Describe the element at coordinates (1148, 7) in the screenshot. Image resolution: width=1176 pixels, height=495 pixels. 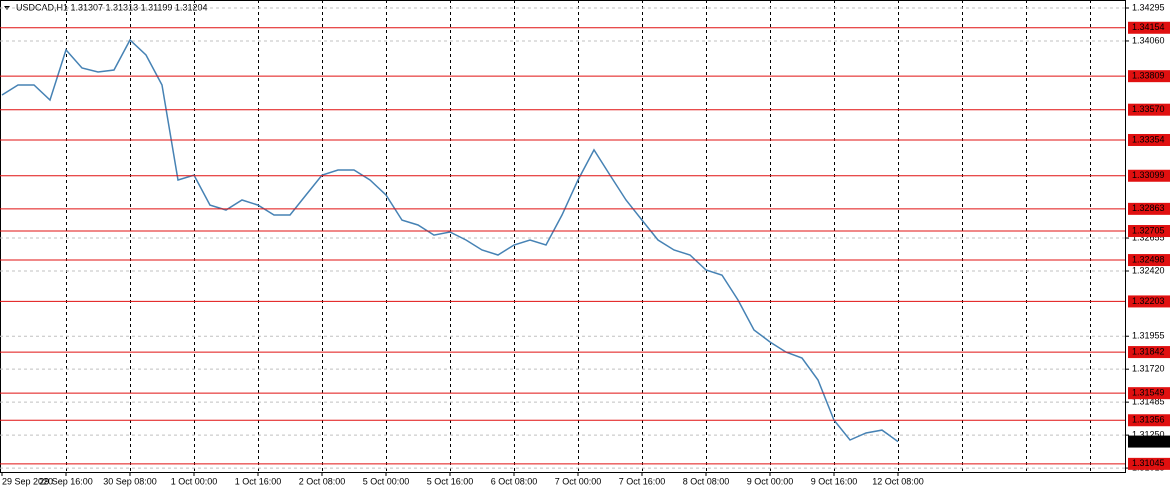
I see `y-tick-label: 1.34295` at that location.